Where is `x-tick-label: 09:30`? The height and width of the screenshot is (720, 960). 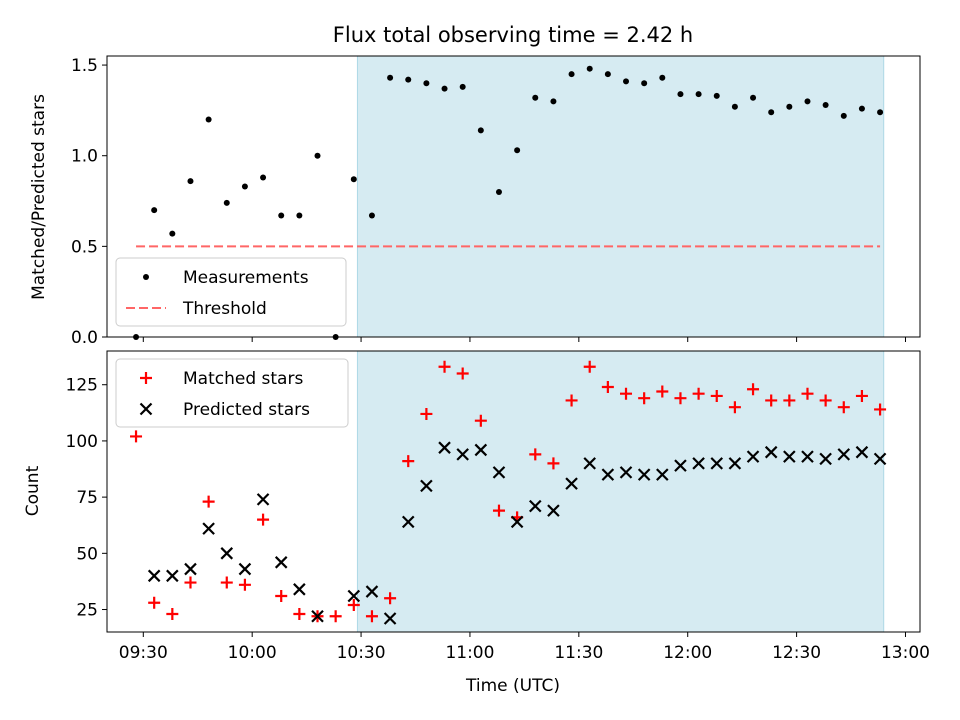
x-tick-label: 09:30 is located at coordinates (143, 653).